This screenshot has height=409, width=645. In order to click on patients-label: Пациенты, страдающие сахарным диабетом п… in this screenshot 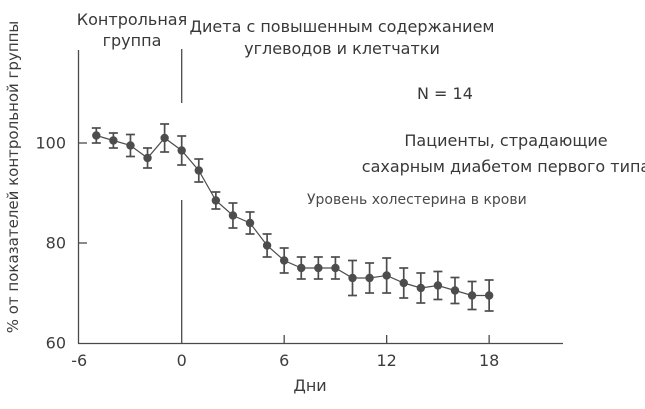, I will do `click(503, 153)`.